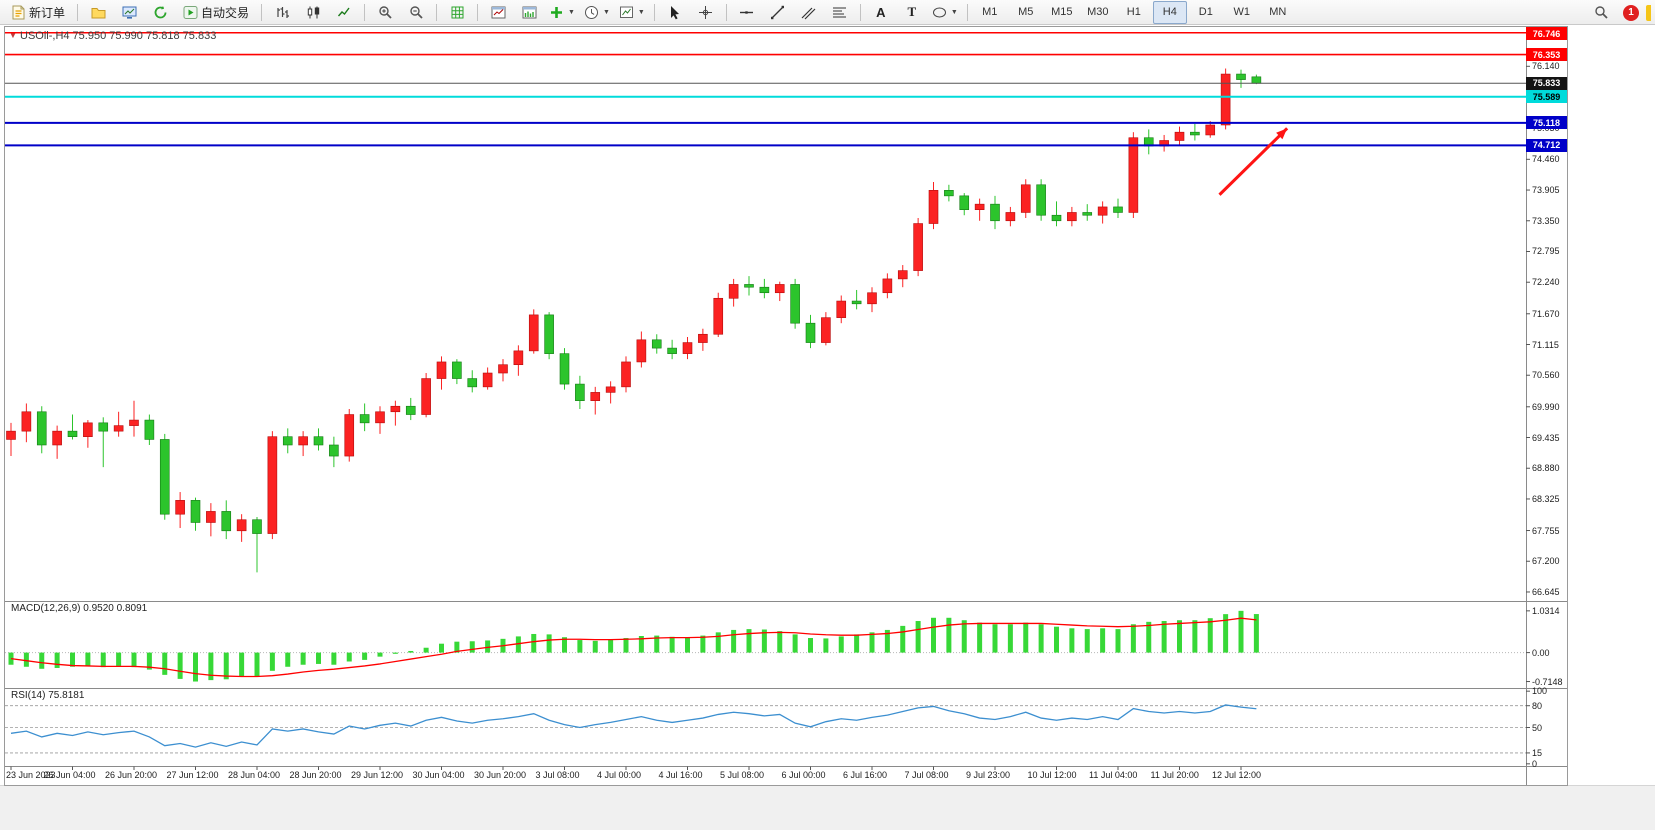 The width and height of the screenshot is (1655, 830). What do you see at coordinates (529, 12) in the screenshot?
I see `indicator-window-button` at bounding box center [529, 12].